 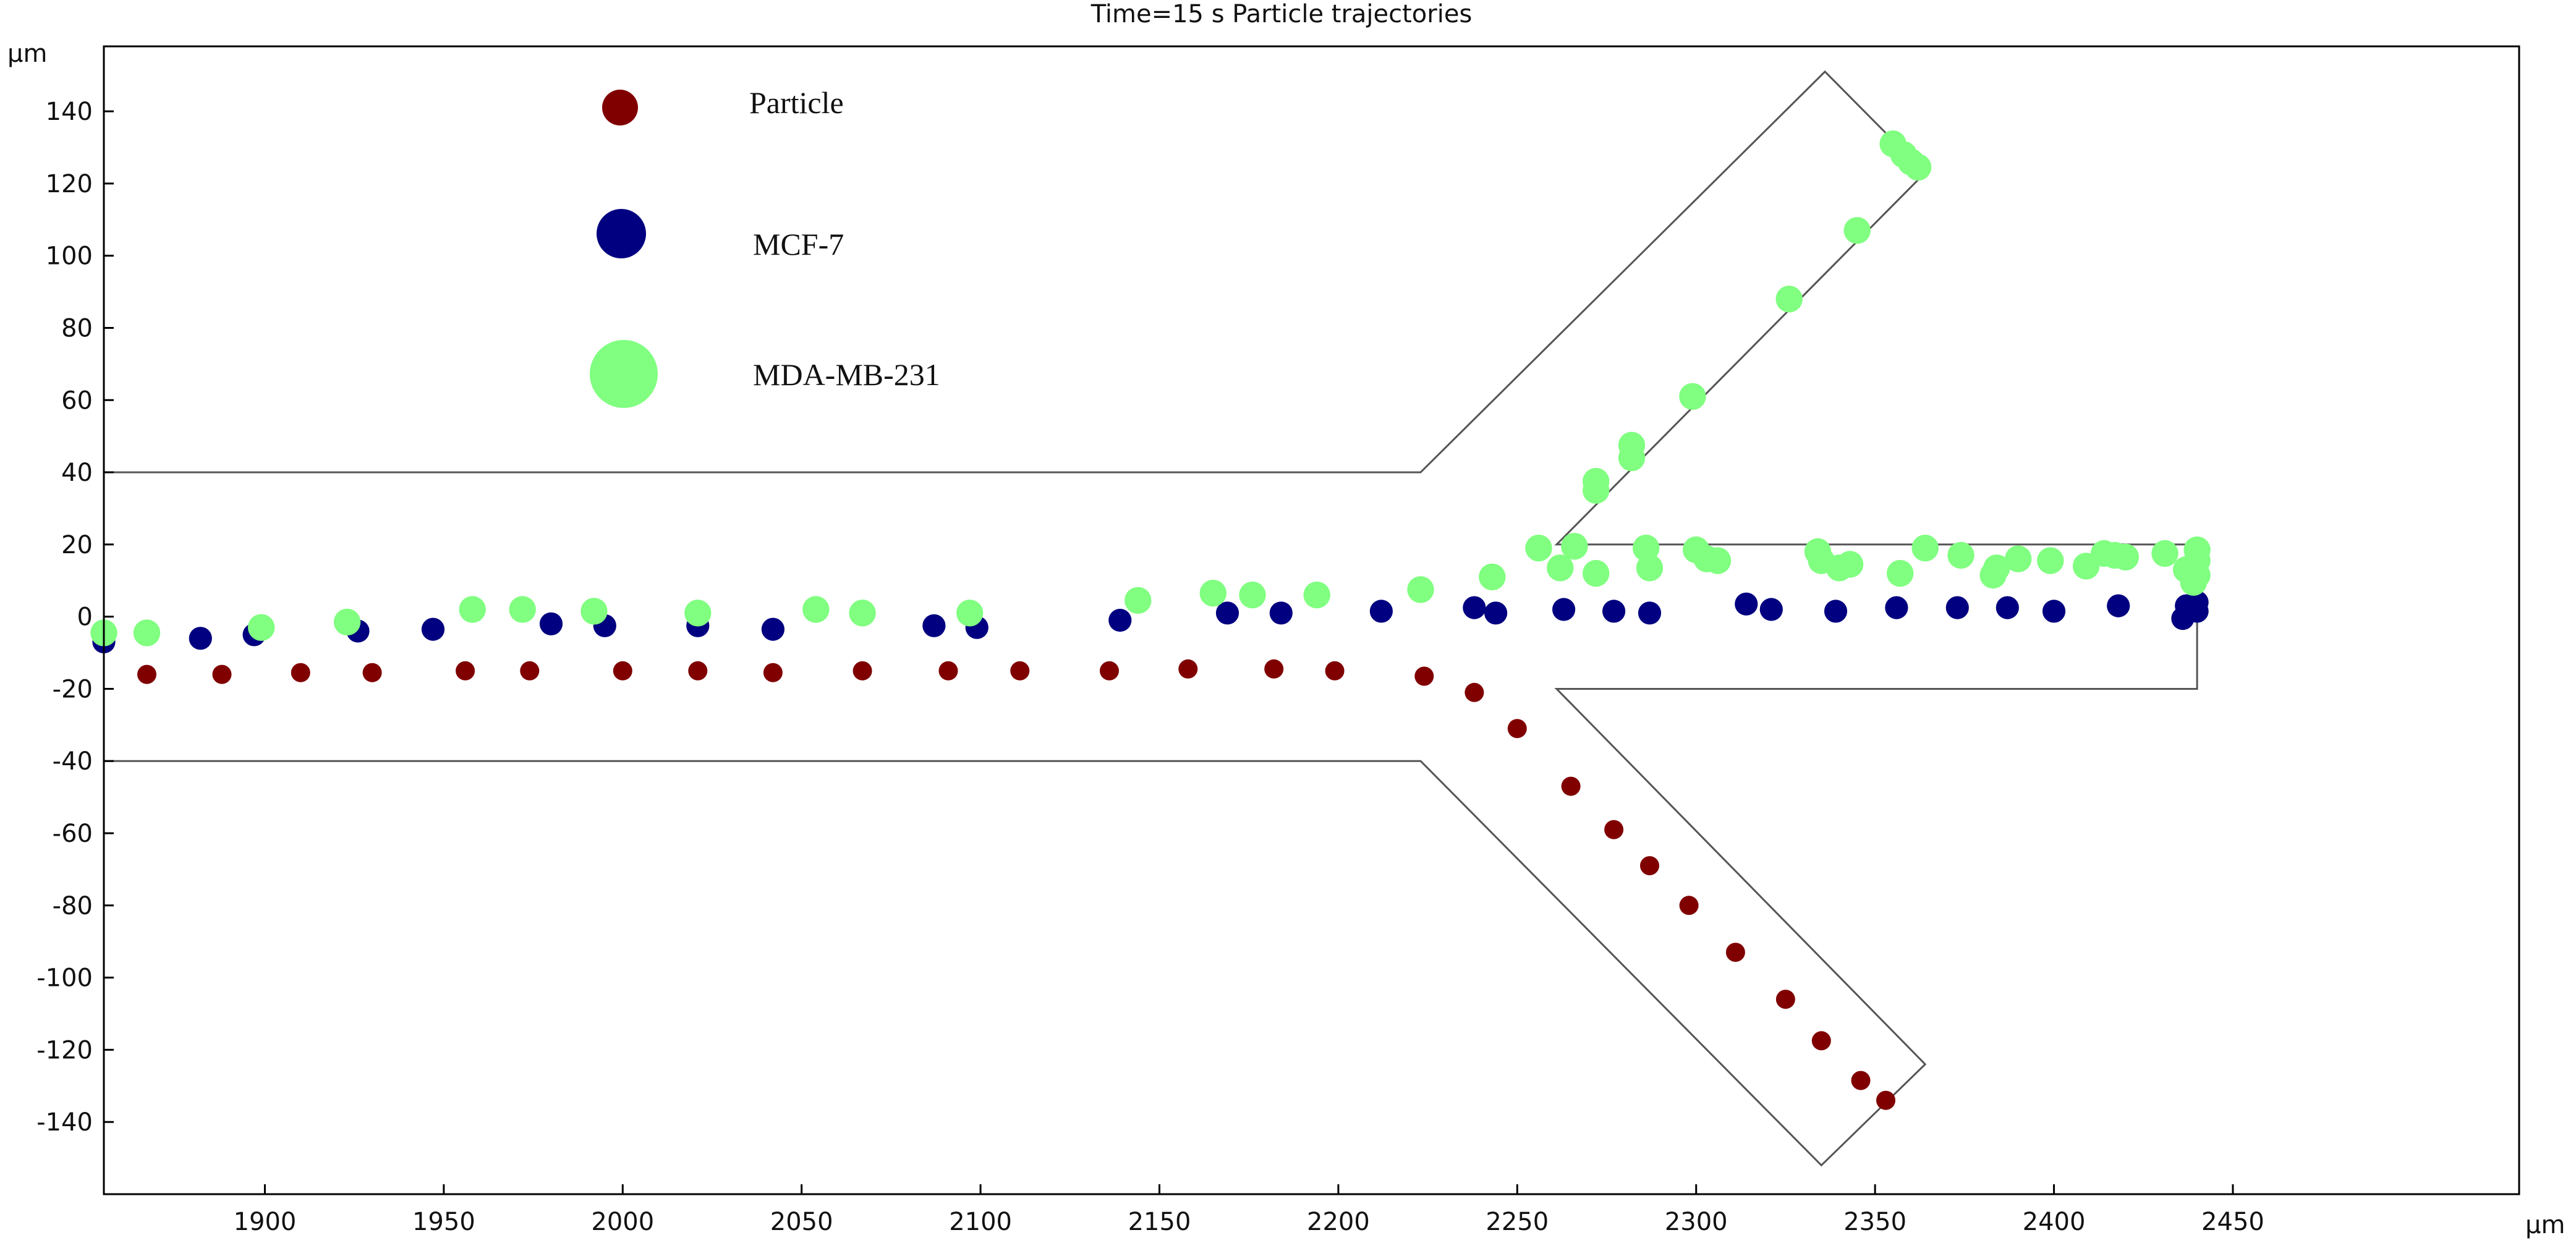 What do you see at coordinates (846, 374) in the screenshot?
I see `legend-mda-label: MDA-MB-231` at bounding box center [846, 374].